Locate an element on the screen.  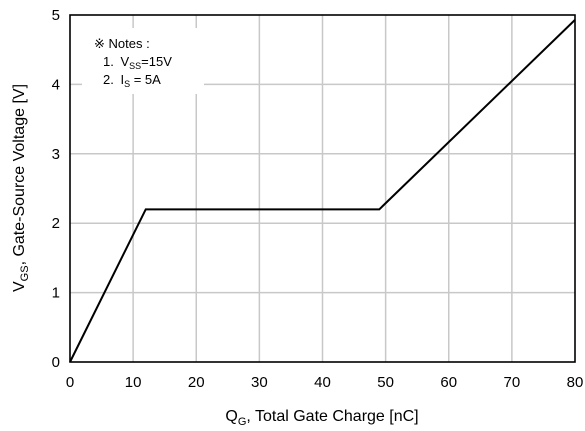
y-axis-title: VGS, Gate-Source Voltage [V] is located at coordinates (21, 188).